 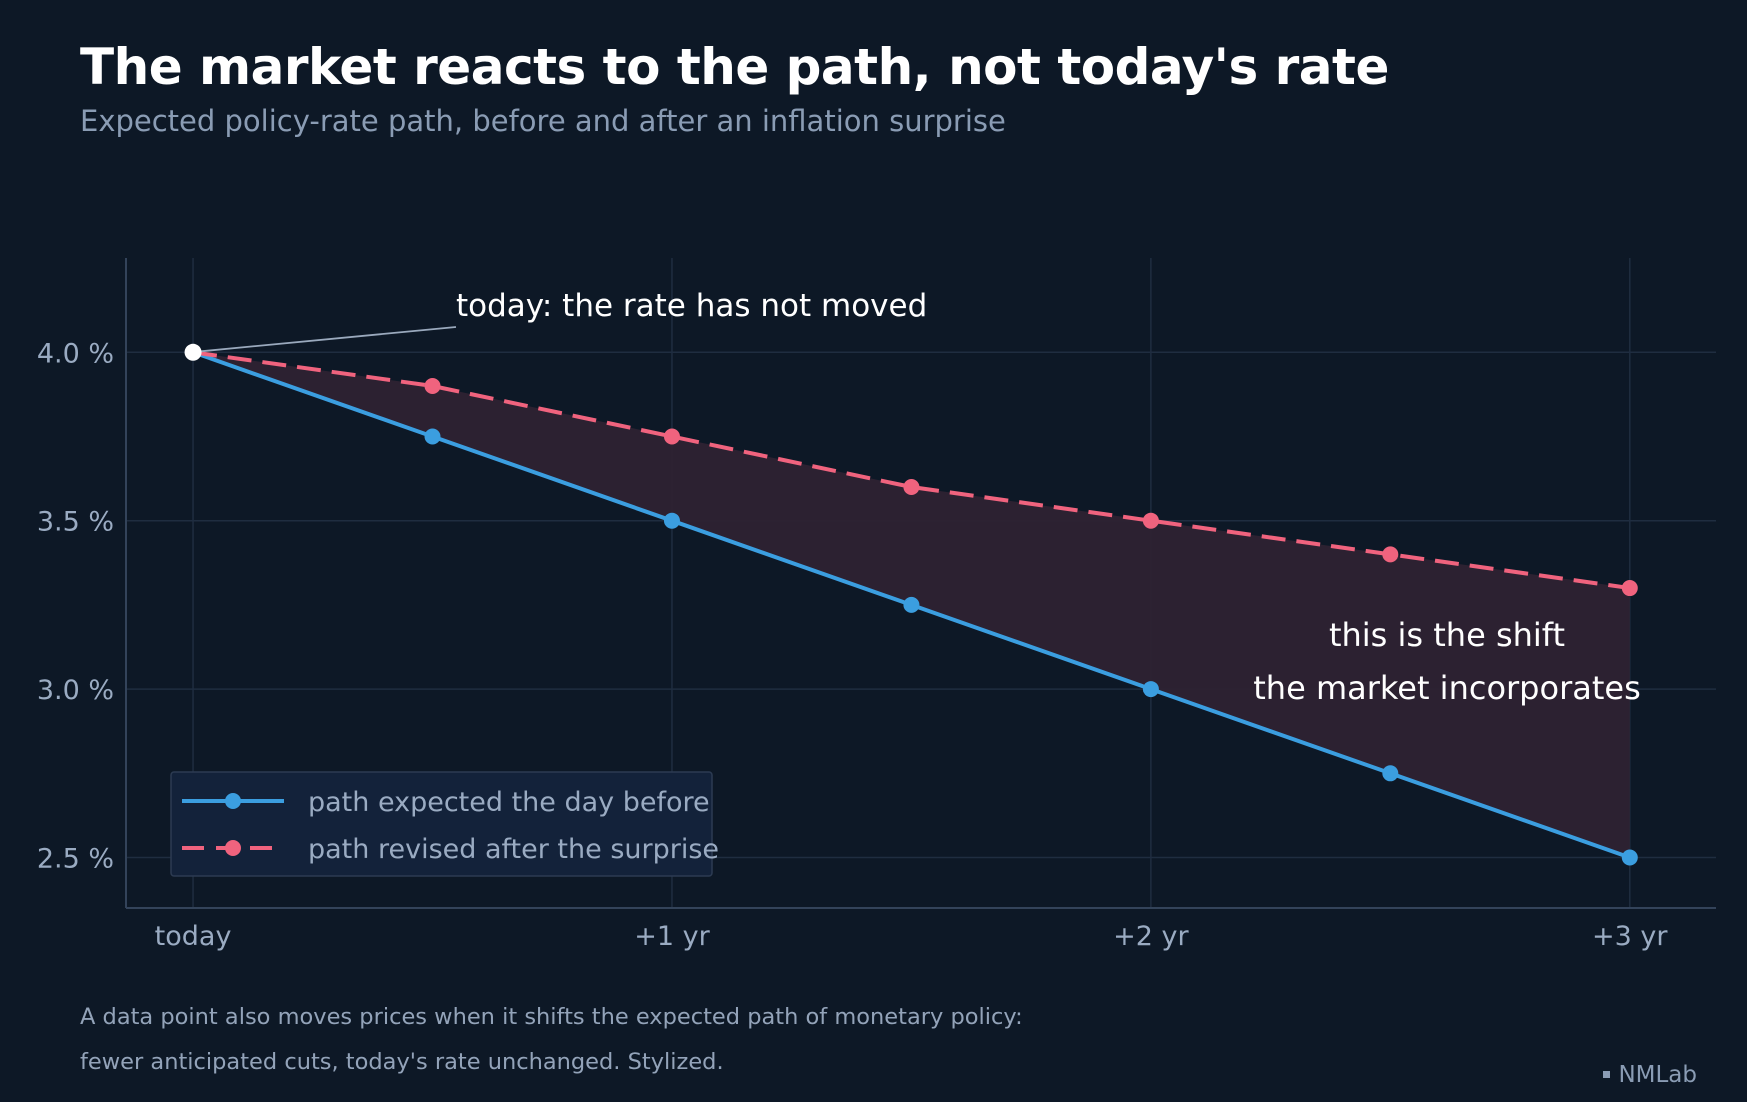 I want to click on legend-label: path expected the day before, so click(x=509, y=802).